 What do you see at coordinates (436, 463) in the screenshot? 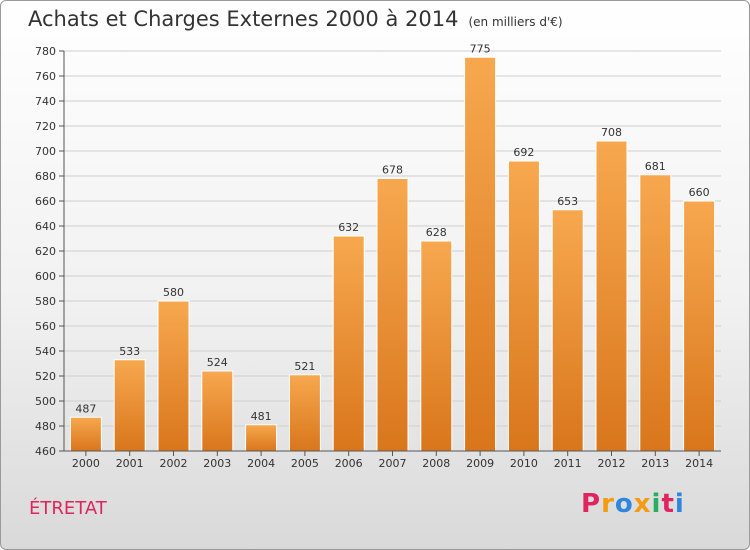
I see `x-tick-label: 2008` at bounding box center [436, 463].